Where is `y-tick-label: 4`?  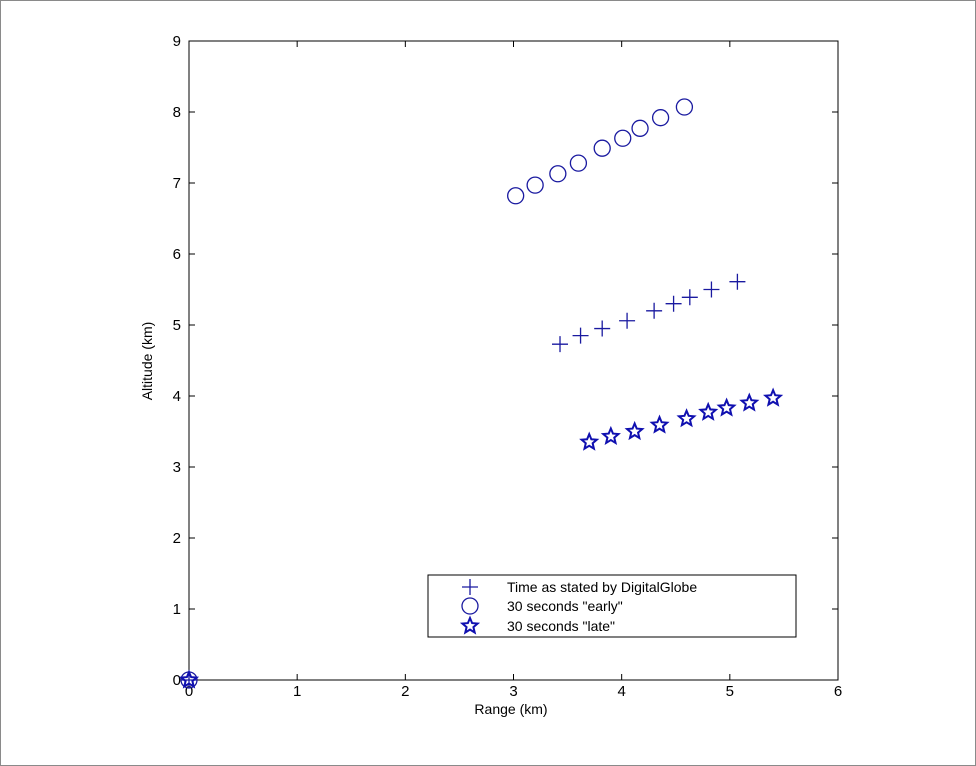 y-tick-label: 4 is located at coordinates (177, 396).